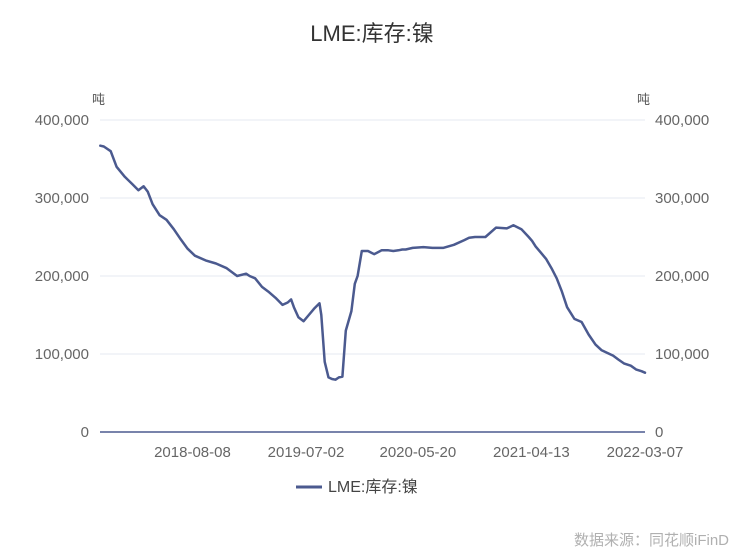  I want to click on y-tick-label-left: 400,000, so click(62, 120).